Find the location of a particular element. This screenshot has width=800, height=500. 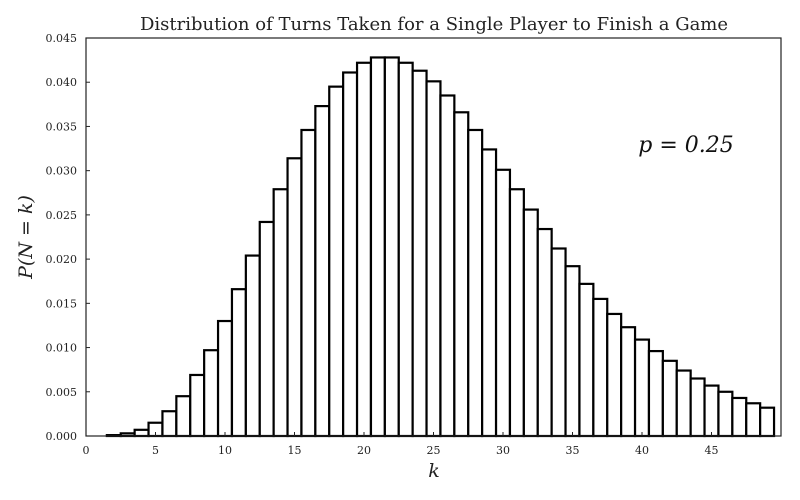

y-axis-label: P(N = k) is located at coordinates (26, 237).